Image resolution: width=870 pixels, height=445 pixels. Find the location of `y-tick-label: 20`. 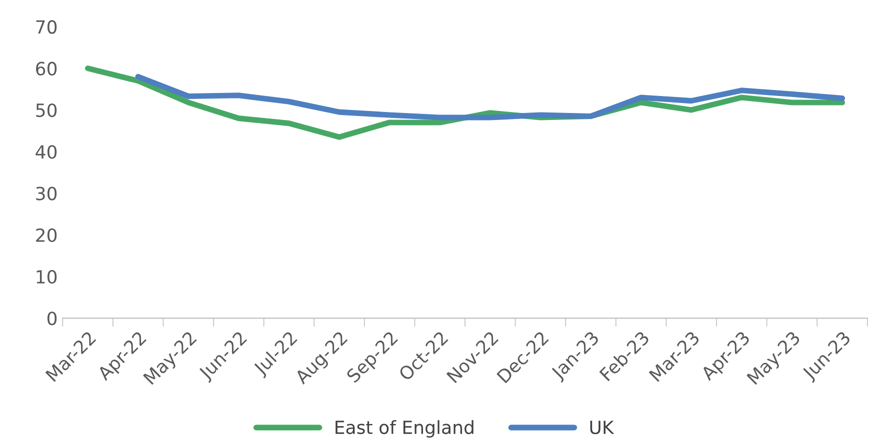

y-tick-label: 20 is located at coordinates (46, 235).